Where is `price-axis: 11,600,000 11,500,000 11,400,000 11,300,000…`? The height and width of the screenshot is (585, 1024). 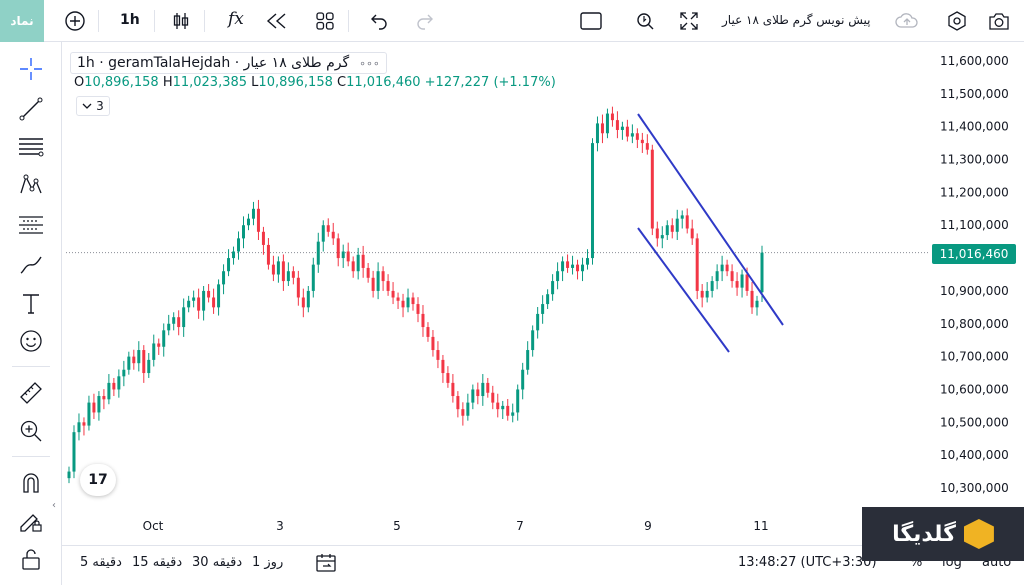
price-axis: 11,600,000 11,500,000 11,400,000 11,300,000… is located at coordinates (977, 293).